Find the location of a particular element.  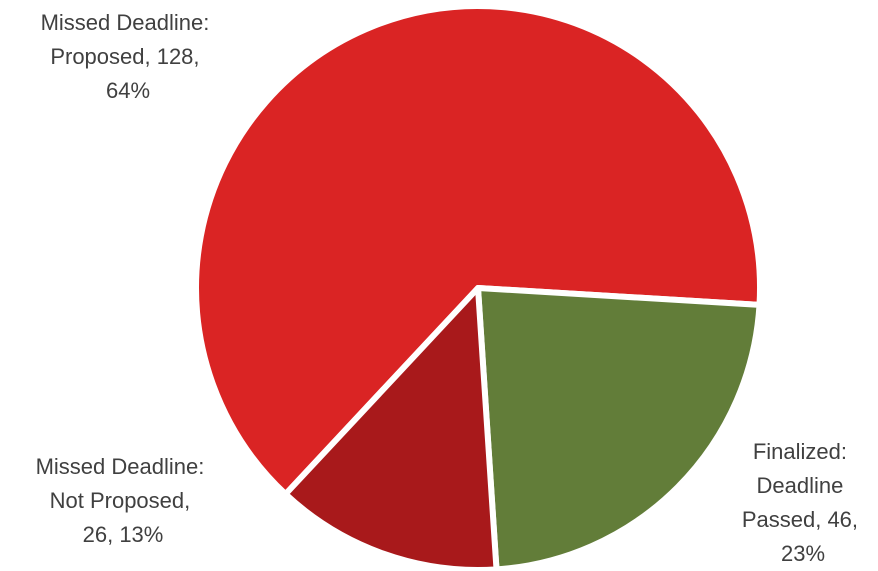

slice-label-finalized: Finalized: Deadline Passed, 46, 23% is located at coordinates (803, 502).